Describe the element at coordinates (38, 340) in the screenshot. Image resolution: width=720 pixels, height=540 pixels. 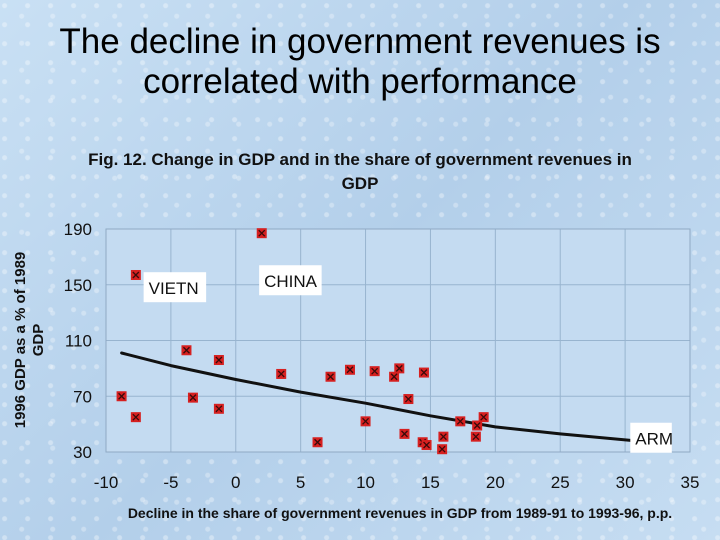
I see `y-axis-label-line2: GDP` at that location.